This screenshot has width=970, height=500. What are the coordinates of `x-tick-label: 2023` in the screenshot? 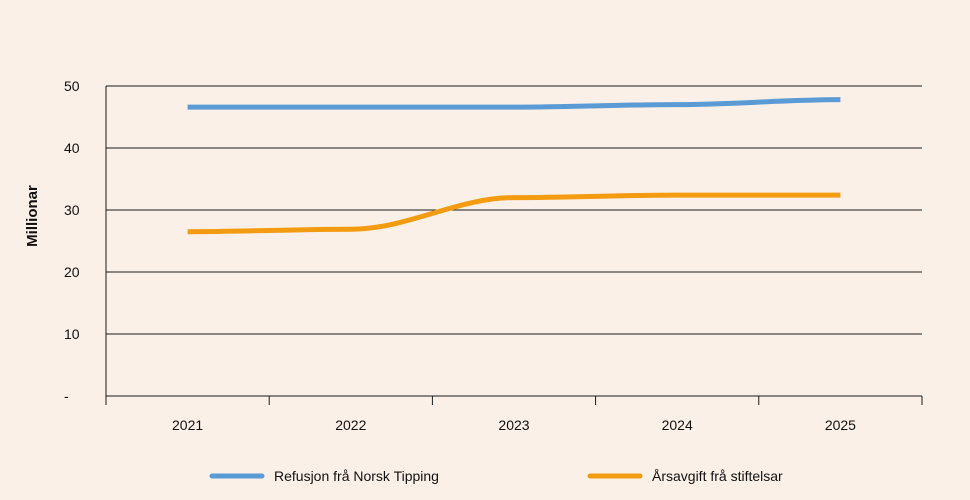 It's located at (513, 425).